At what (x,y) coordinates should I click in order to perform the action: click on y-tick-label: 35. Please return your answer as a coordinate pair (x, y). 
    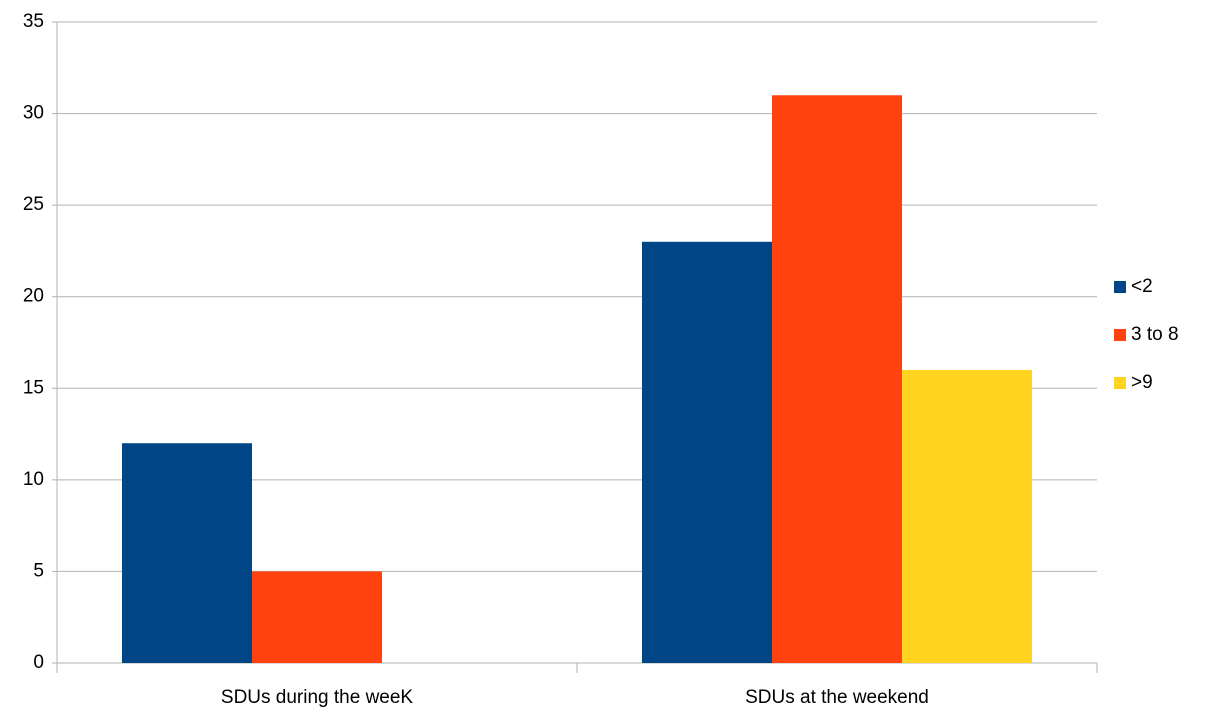
    Looking at the image, I should click on (33, 21).